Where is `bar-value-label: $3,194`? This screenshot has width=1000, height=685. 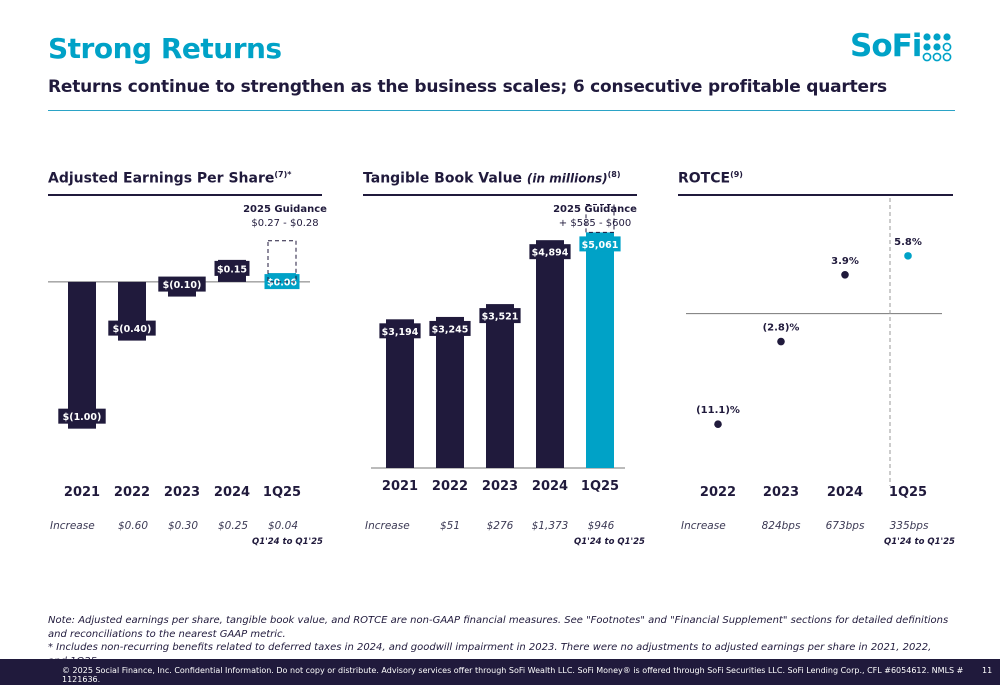 bar-value-label: $3,194 is located at coordinates (400, 332).